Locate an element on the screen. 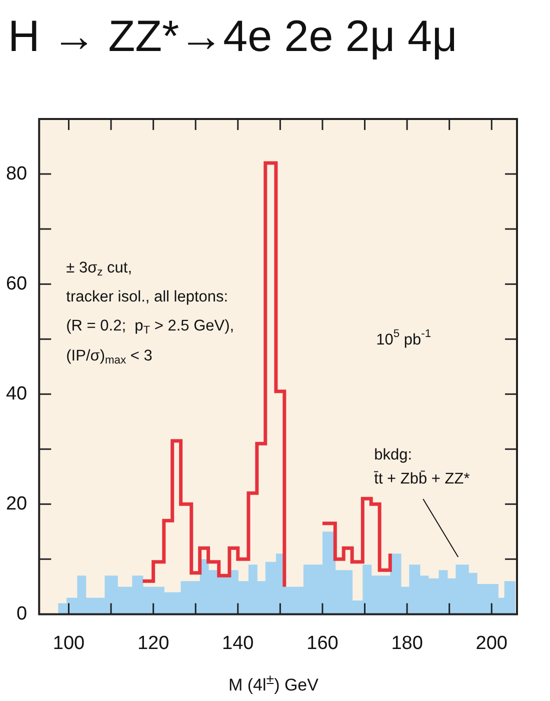 Image resolution: width=550 pixels, height=701 pixels. y-tick-label: 40 is located at coordinates (17, 393).